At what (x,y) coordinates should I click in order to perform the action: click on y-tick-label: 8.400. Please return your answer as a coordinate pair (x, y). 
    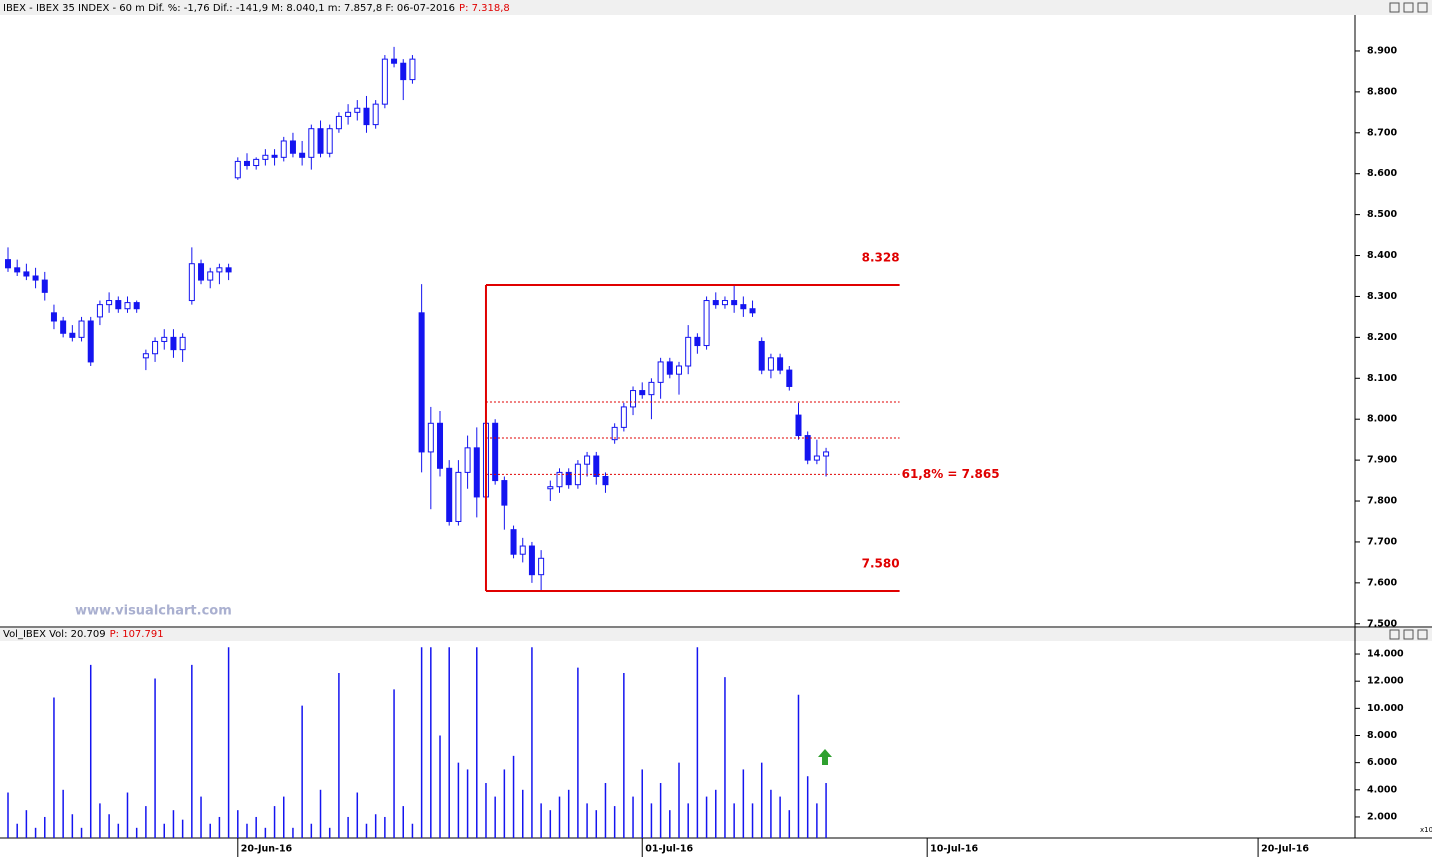
    Looking at the image, I should click on (1382, 255).